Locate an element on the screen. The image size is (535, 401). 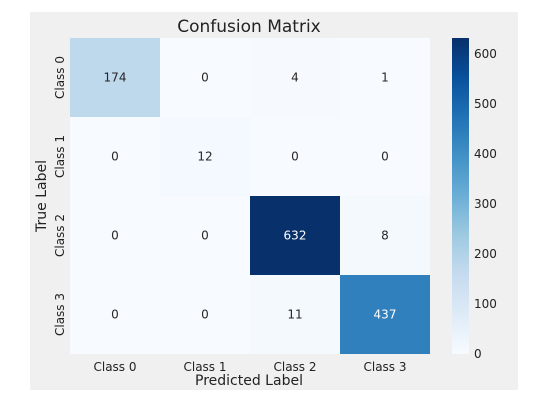
heatmap-cell-r3-c1 is located at coordinates (205, 314).